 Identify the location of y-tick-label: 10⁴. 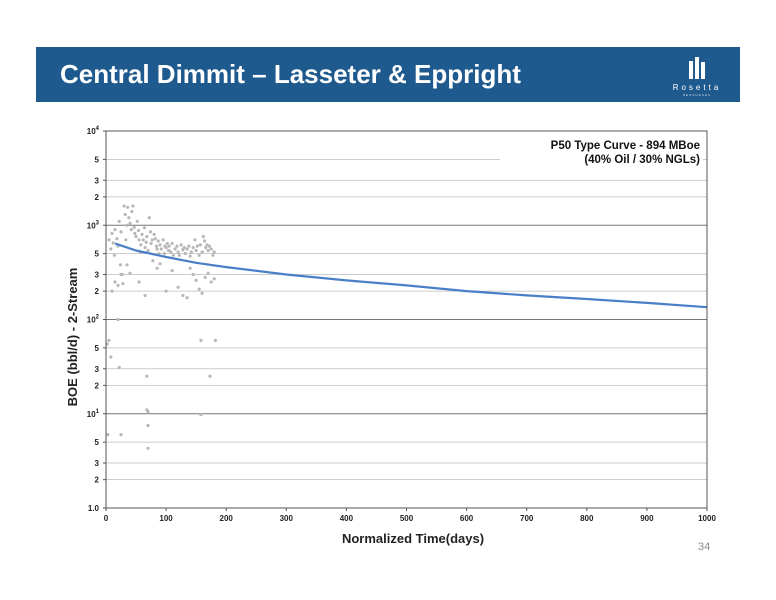
(93, 131).